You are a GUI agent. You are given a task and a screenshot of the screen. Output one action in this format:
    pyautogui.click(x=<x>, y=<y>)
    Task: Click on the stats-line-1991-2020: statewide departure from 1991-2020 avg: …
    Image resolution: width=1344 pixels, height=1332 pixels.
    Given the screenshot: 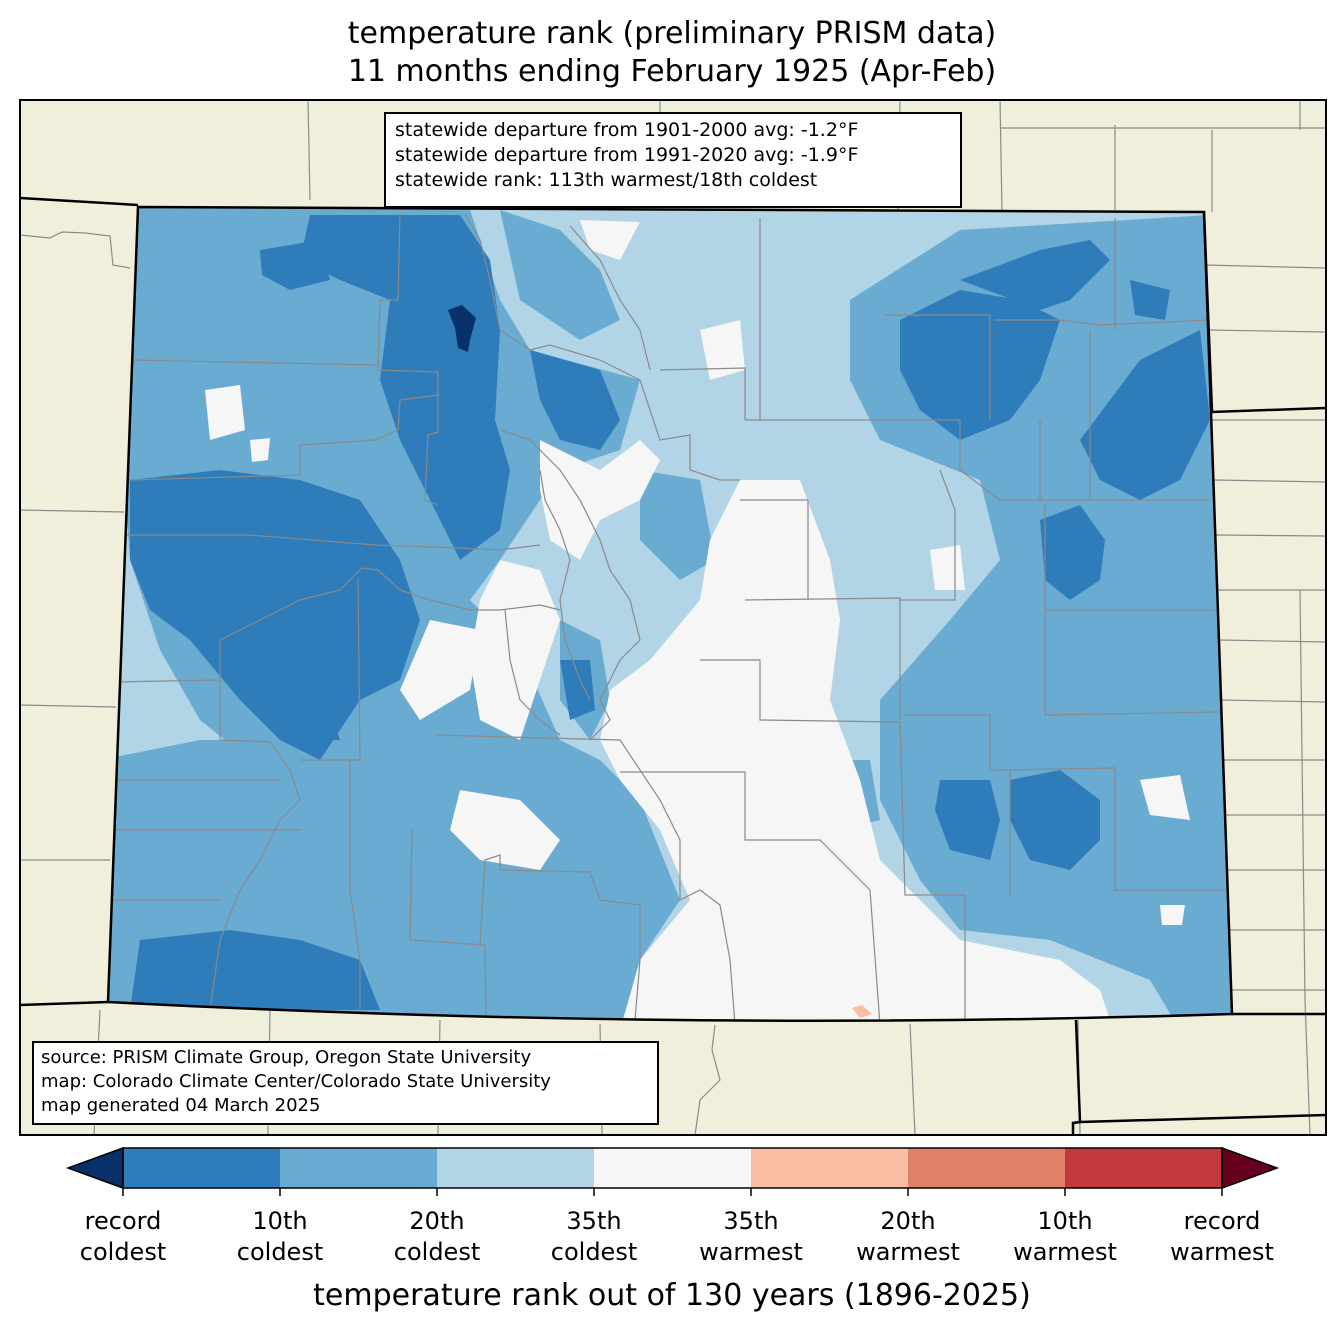 What is the action you would take?
    pyautogui.click(x=627, y=155)
    